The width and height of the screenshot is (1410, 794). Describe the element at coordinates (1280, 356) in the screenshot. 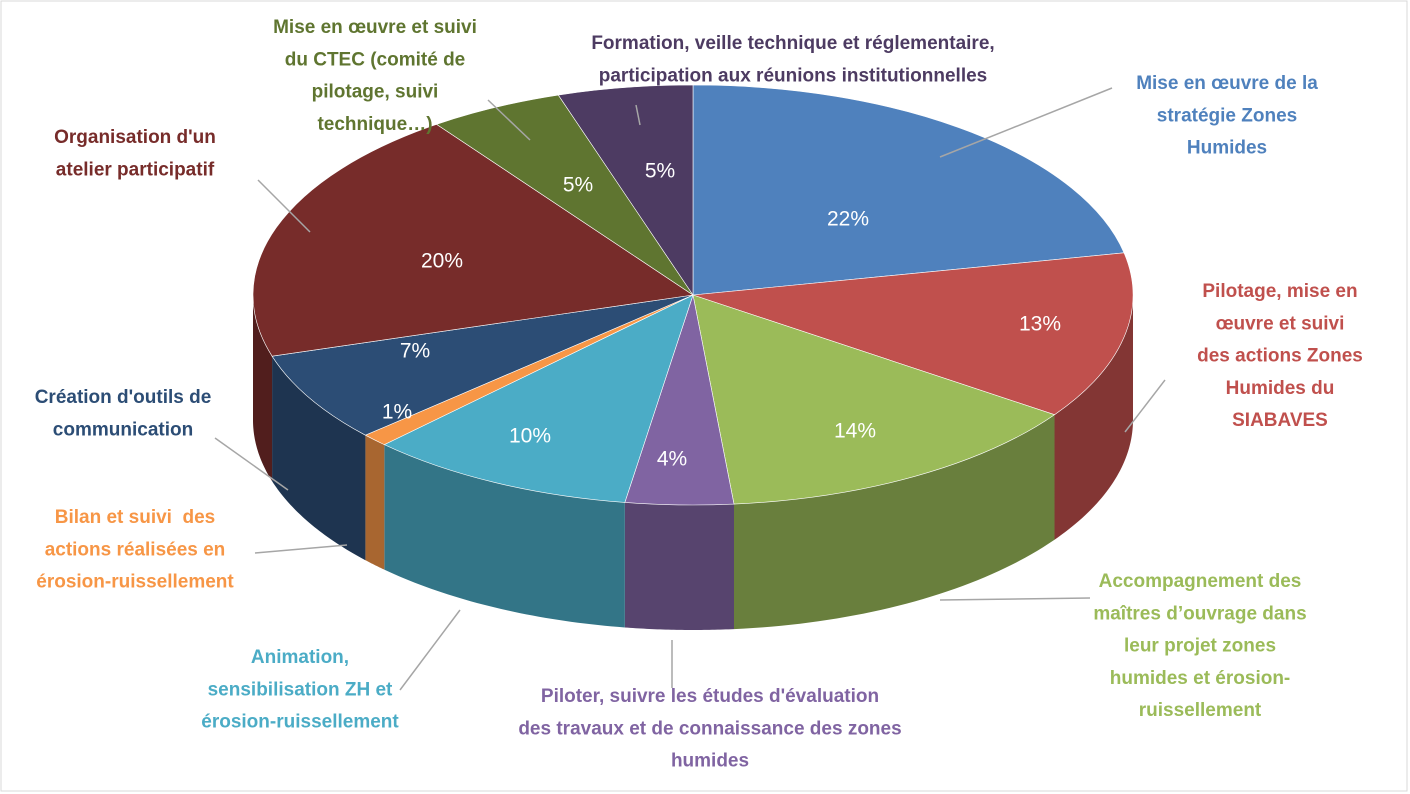

I see `category-label: des actions Zones` at that location.